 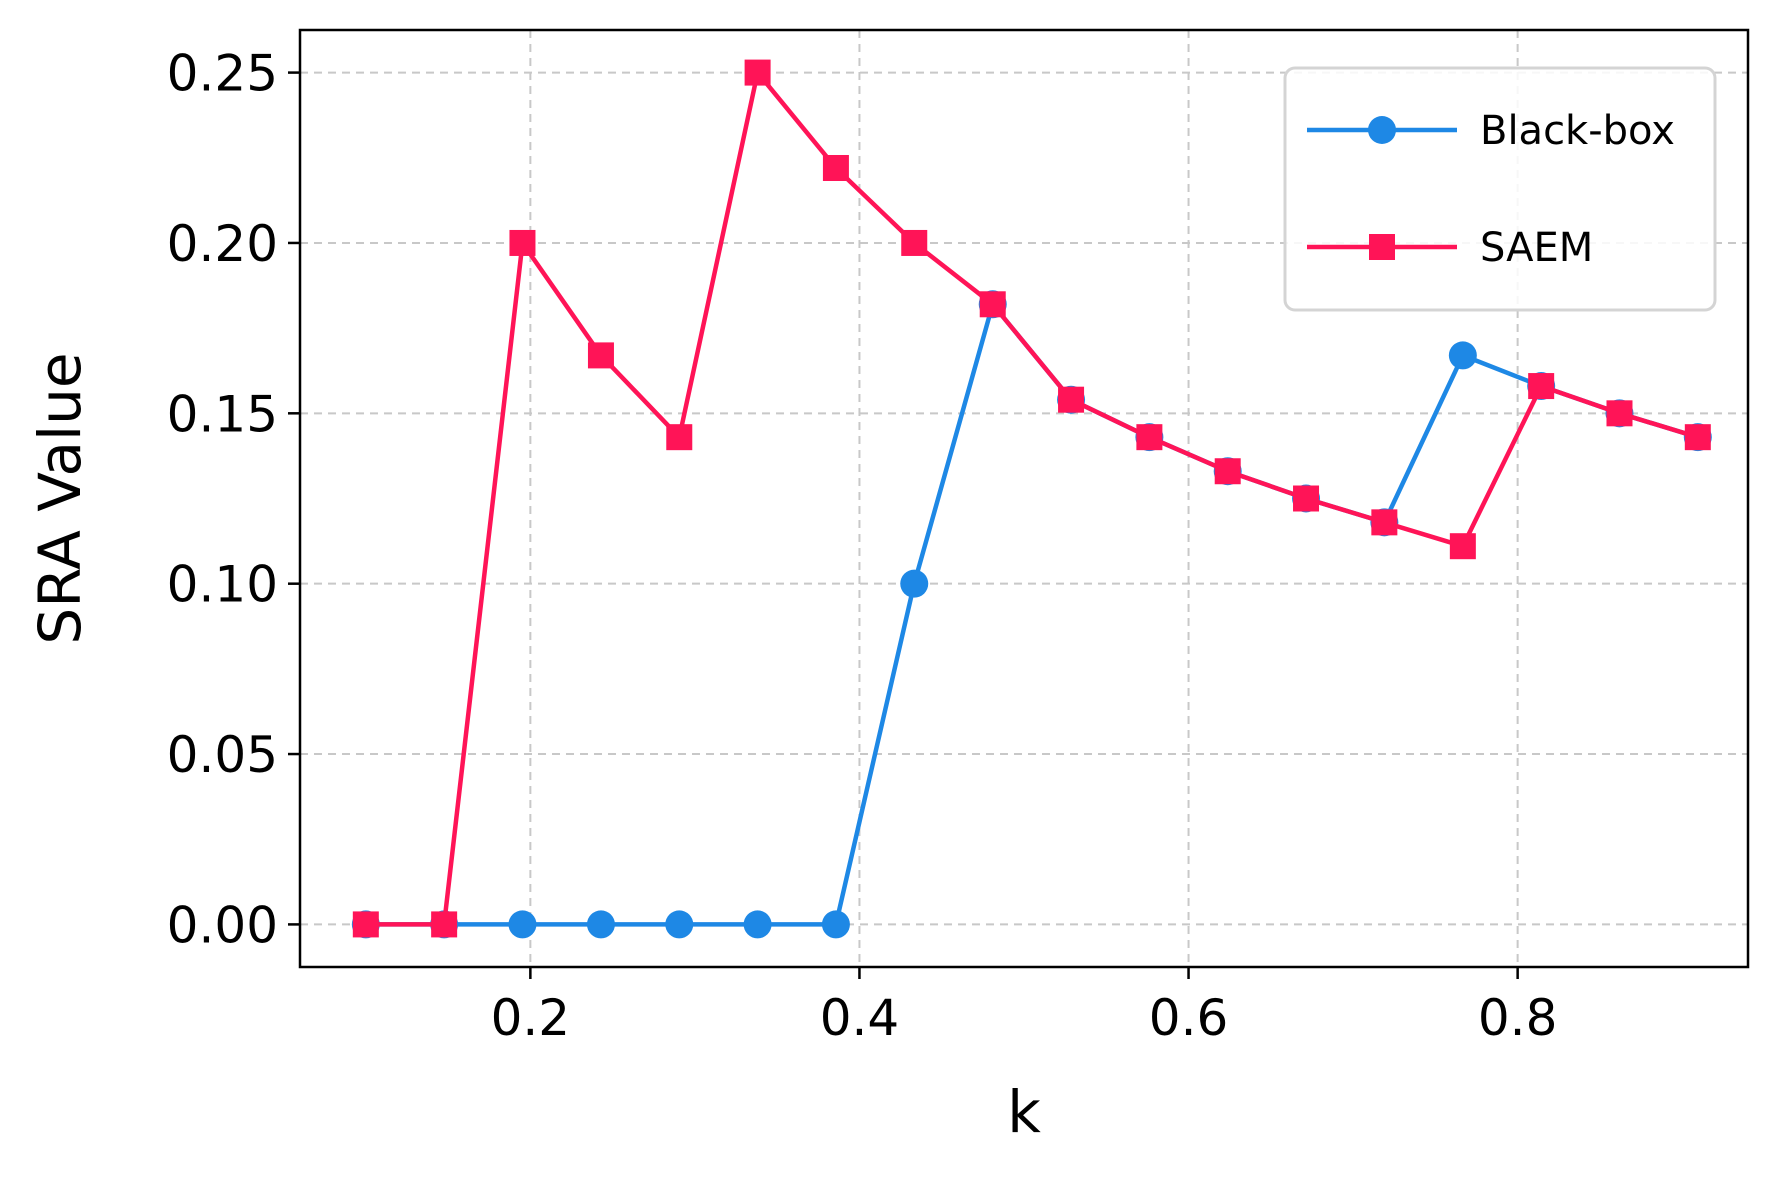 I want to click on y-tick-label: 0.10, so click(x=222, y=585).